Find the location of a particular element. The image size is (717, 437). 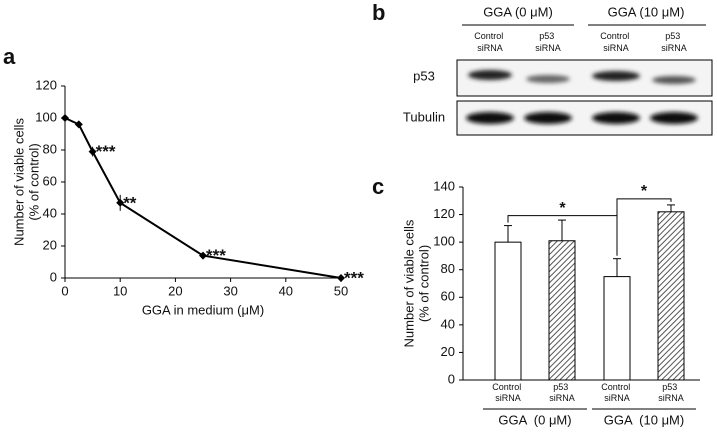

panel-label: b is located at coordinates (378, 12).